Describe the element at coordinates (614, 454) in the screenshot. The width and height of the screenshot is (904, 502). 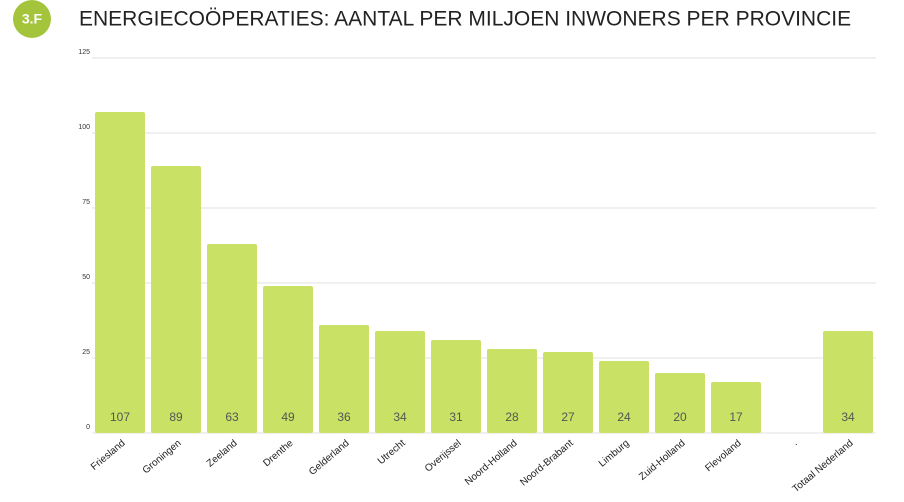
I see `x-tick-label: Limburg` at that location.